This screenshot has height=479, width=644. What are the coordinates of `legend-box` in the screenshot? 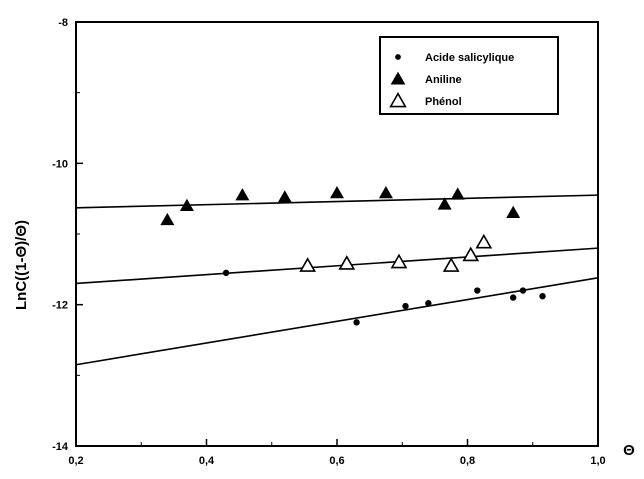 It's located at (469, 75).